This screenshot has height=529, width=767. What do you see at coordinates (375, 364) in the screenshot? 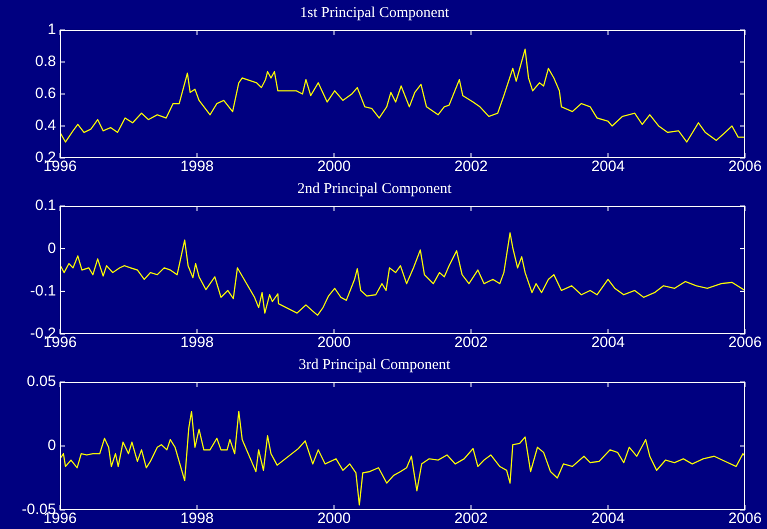
I see `chart-title: 3rd Principal Component` at bounding box center [375, 364].